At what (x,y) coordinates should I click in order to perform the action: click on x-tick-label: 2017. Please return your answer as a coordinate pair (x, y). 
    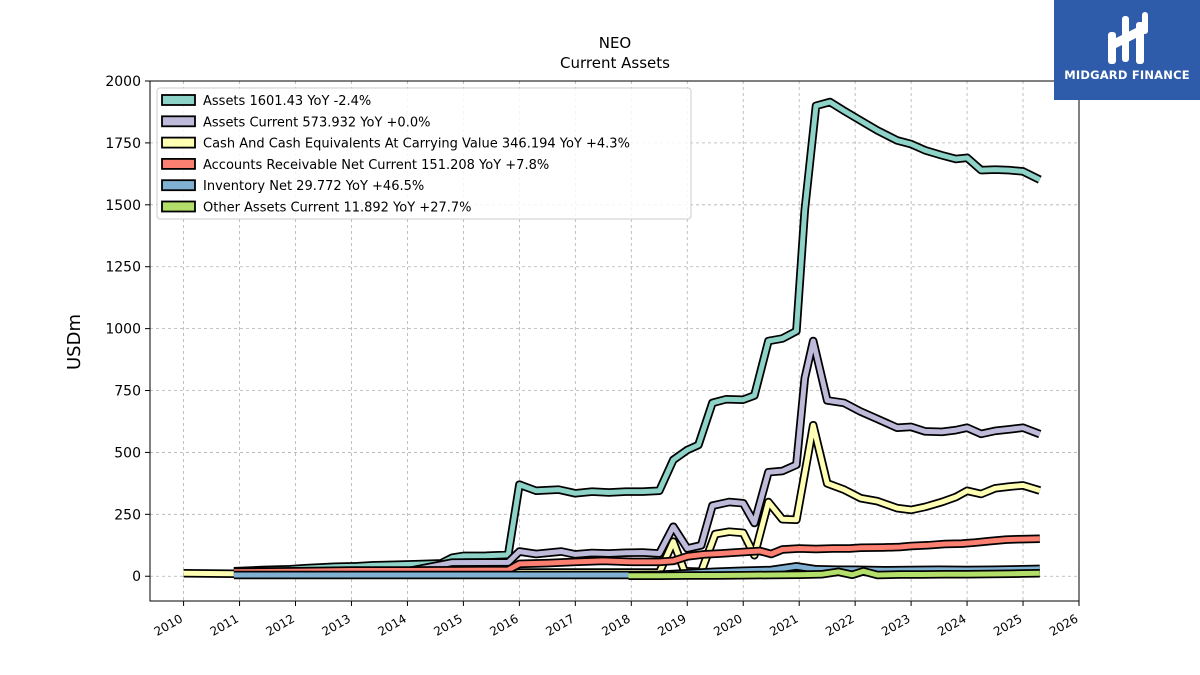
    Looking at the image, I should click on (559, 624).